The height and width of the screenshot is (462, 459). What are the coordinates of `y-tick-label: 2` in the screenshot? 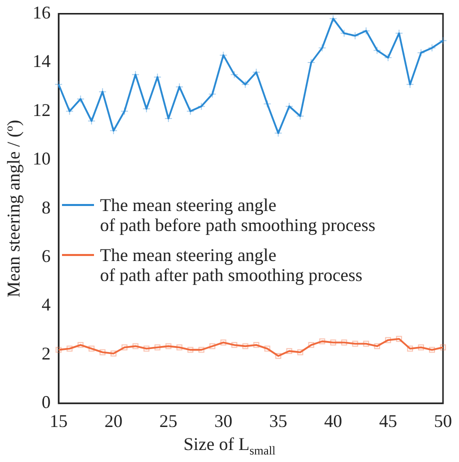 It's located at (46, 353).